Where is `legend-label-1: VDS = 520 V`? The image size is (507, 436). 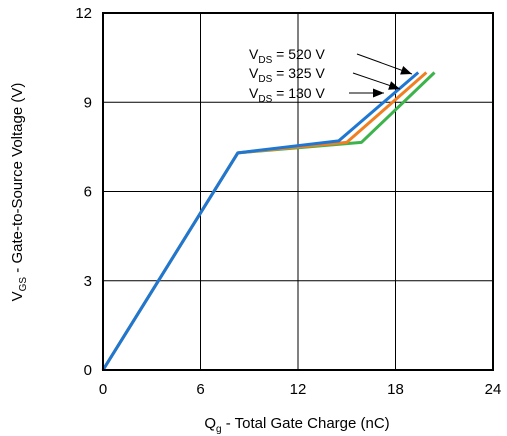 legend-label-1: VDS = 520 V is located at coordinates (287, 56).